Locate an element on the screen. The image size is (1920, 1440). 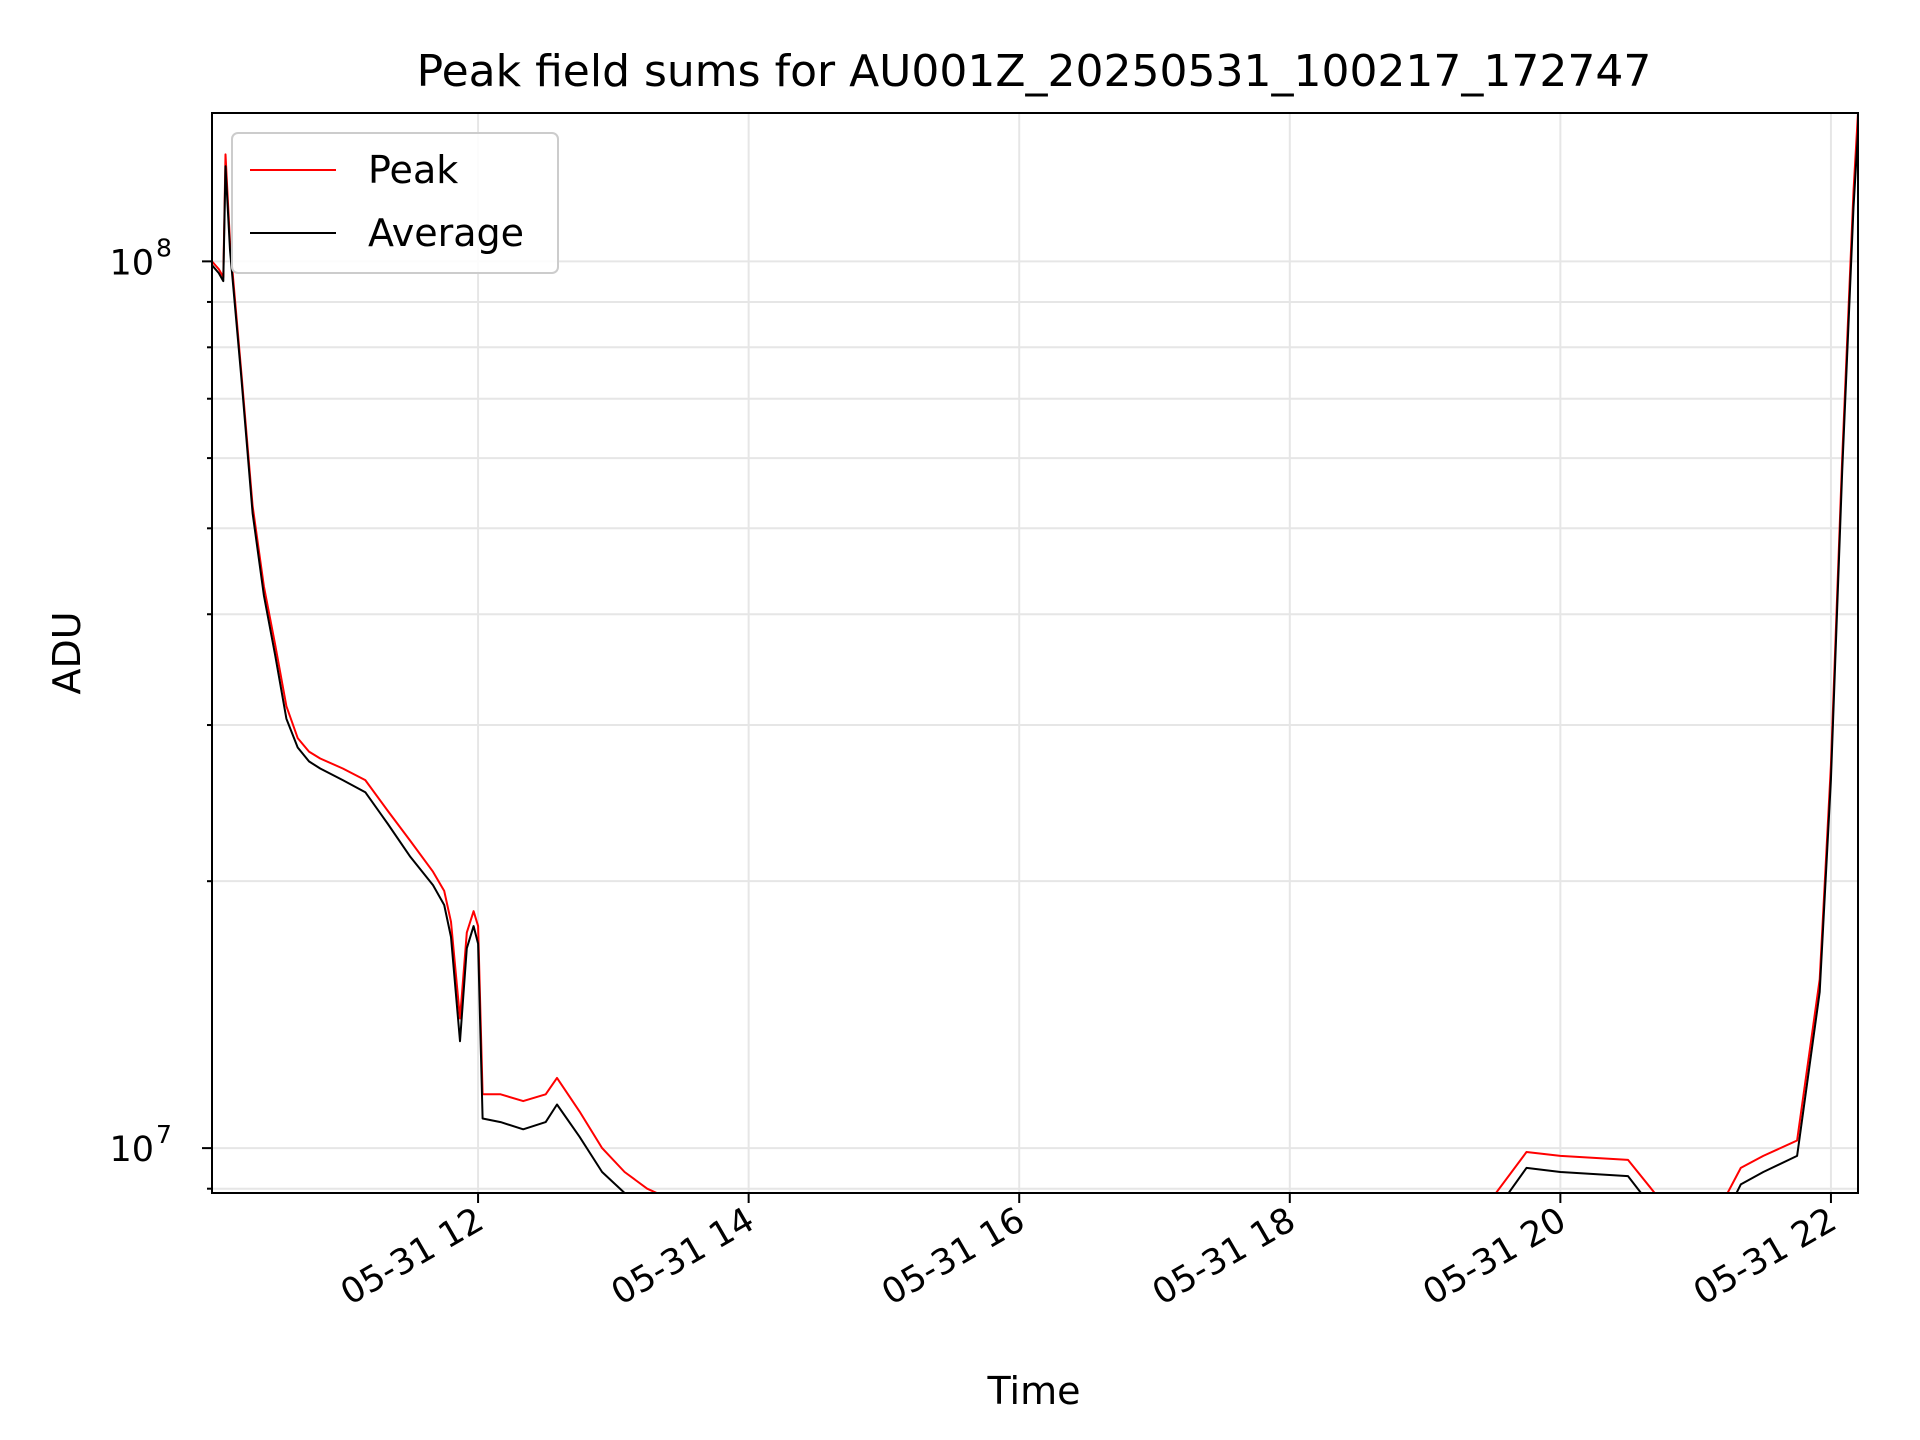
legend-box is located at coordinates (395, 203).